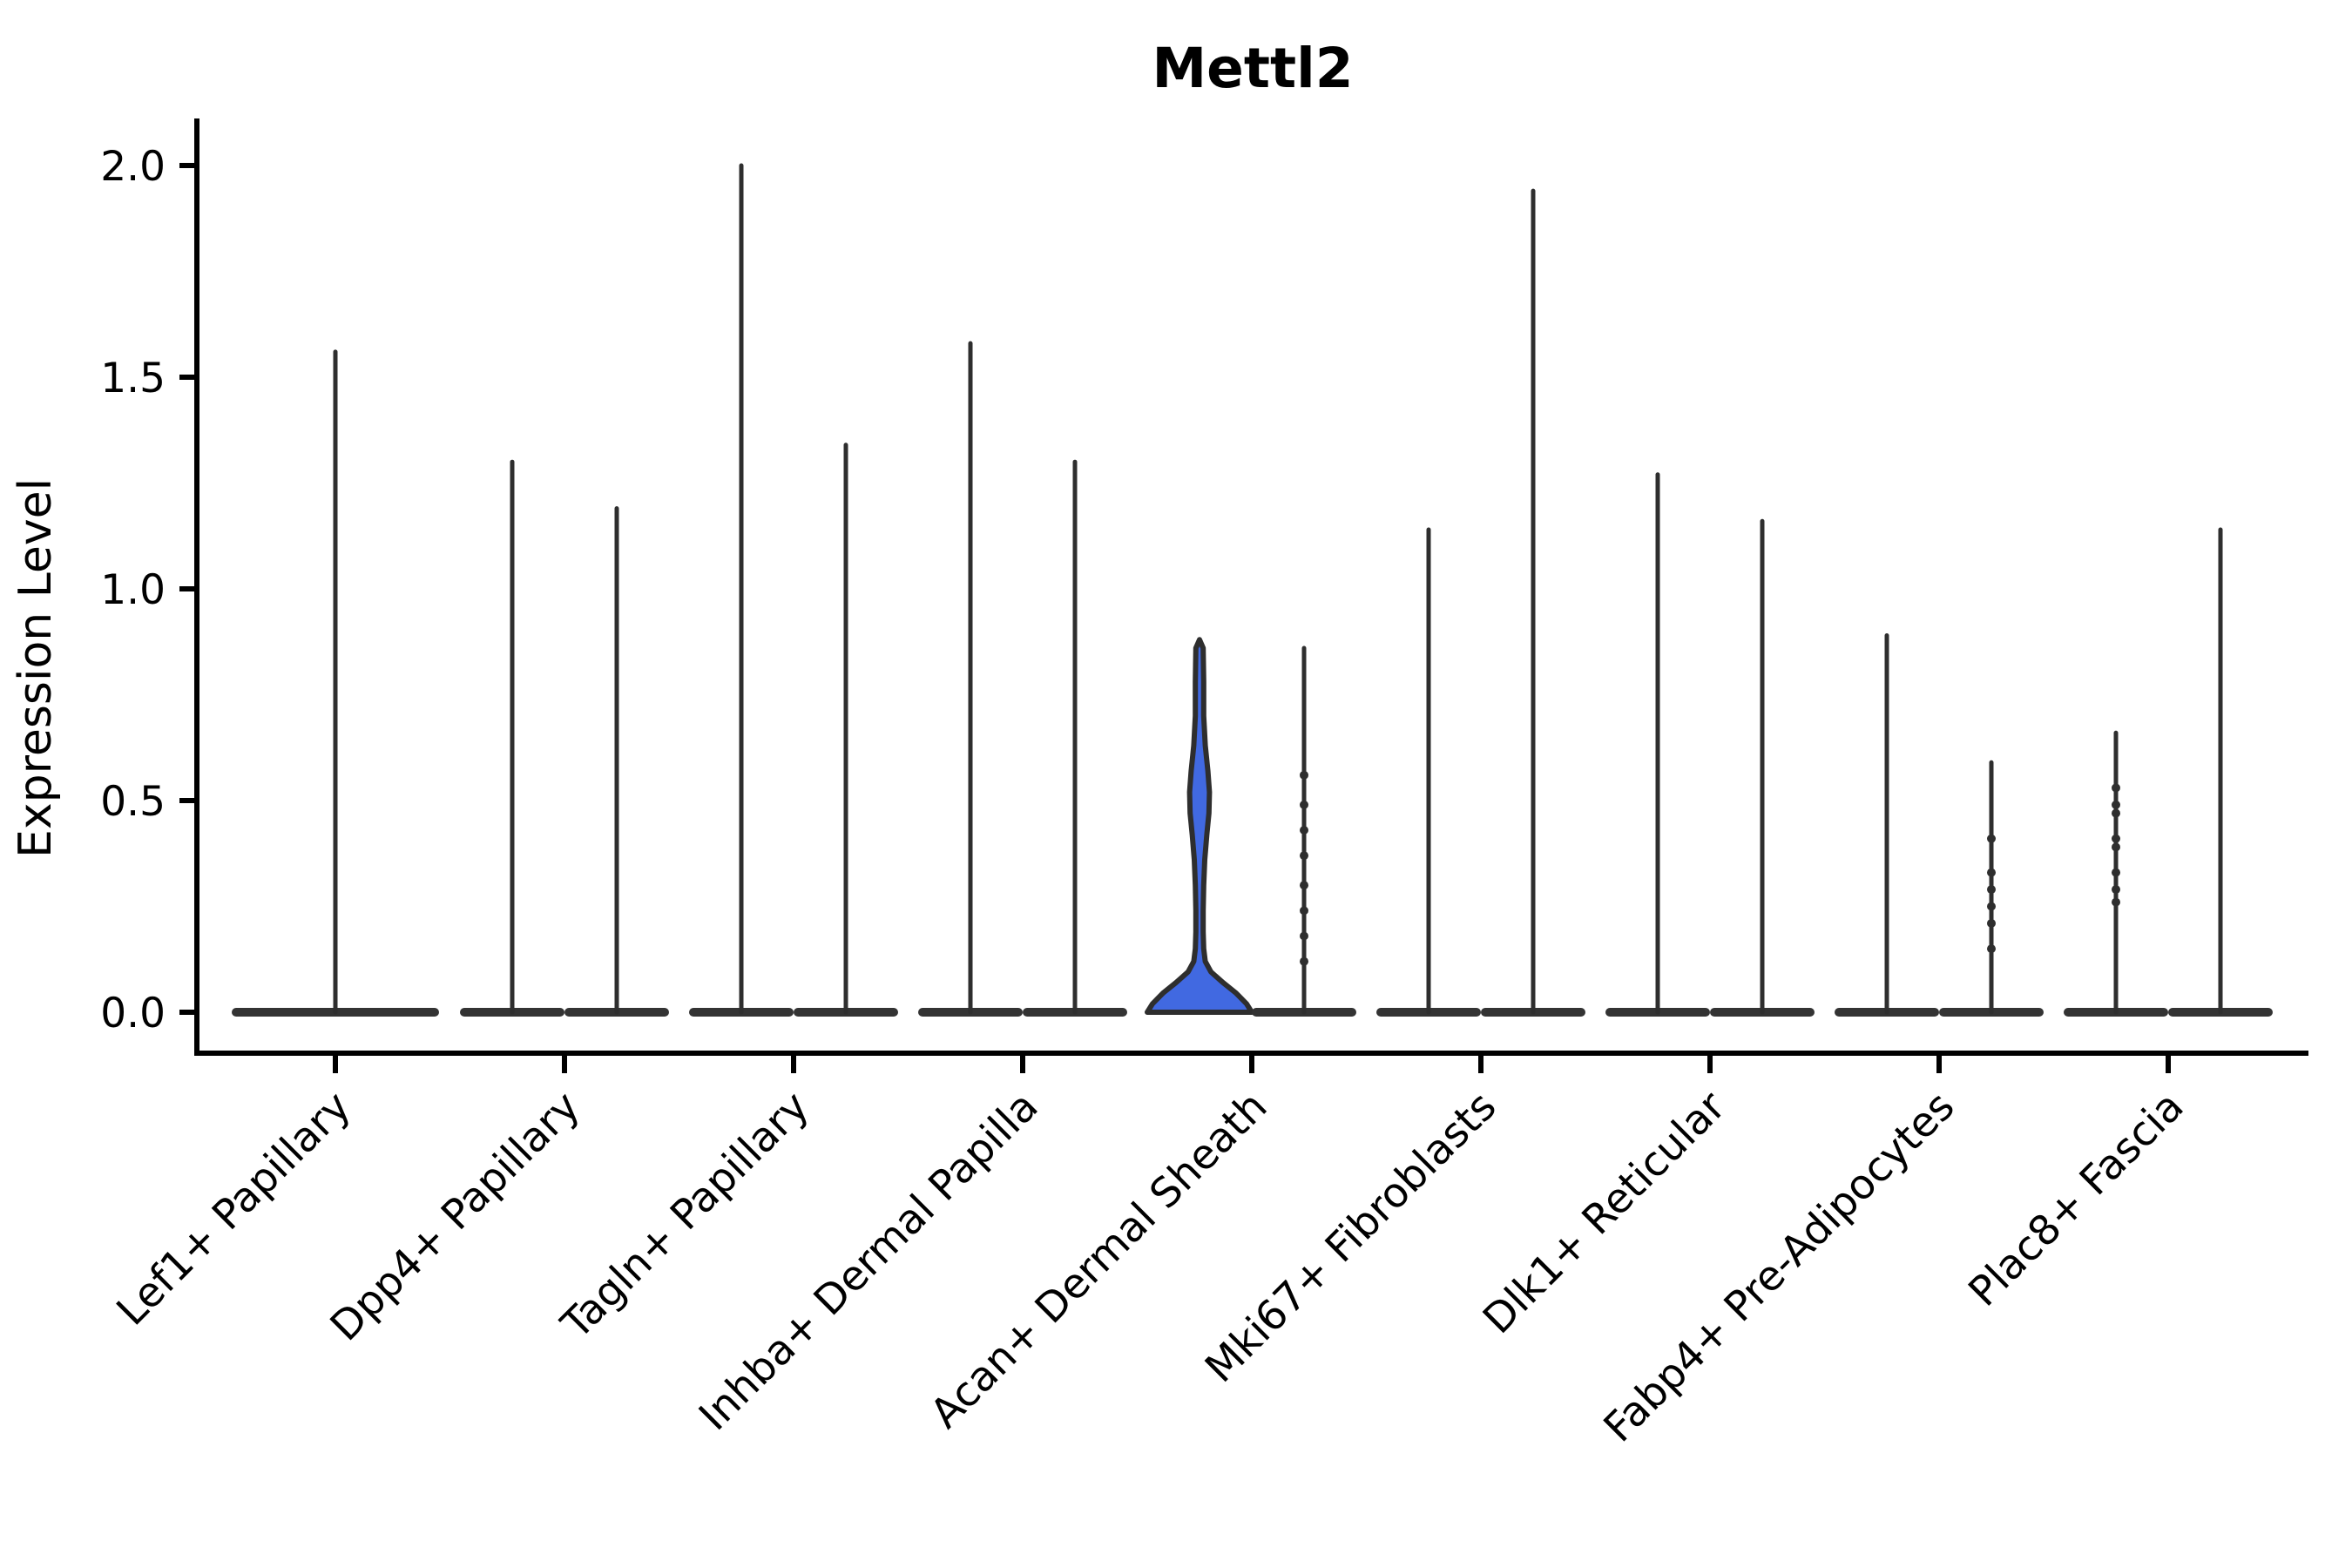 Image resolution: width=2352 pixels, height=1568 pixels. What do you see at coordinates (970, 679) in the screenshot?
I see `violin-3-left` at bounding box center [970, 679].